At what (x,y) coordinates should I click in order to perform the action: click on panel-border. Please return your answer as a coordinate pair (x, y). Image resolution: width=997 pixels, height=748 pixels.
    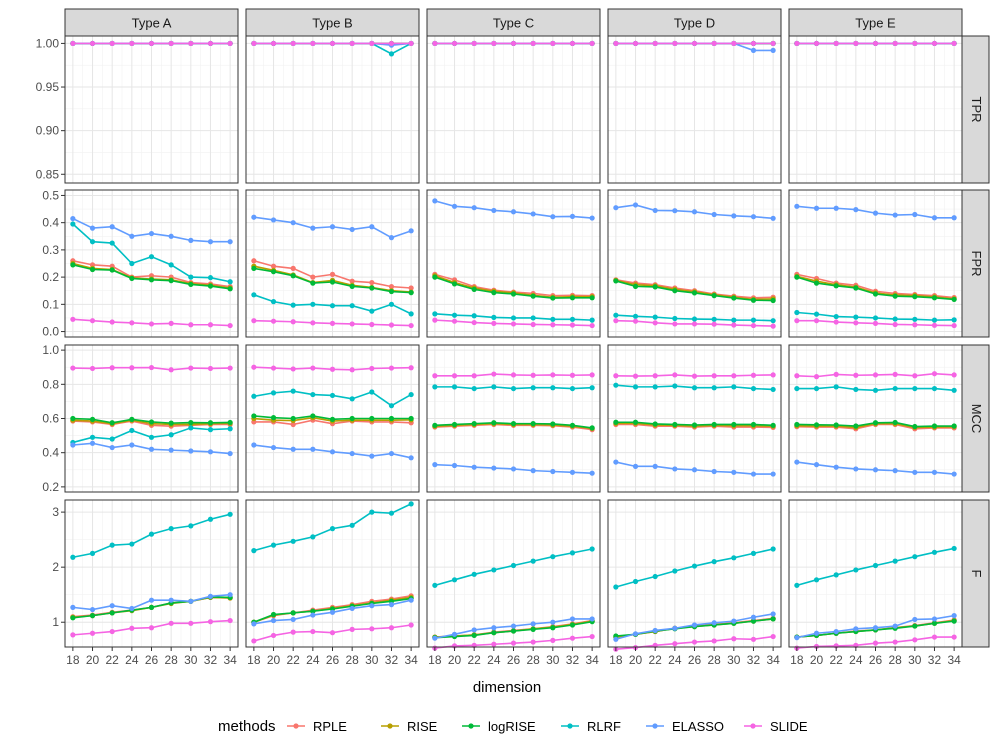
    Looking at the image, I should click on (151, 263).